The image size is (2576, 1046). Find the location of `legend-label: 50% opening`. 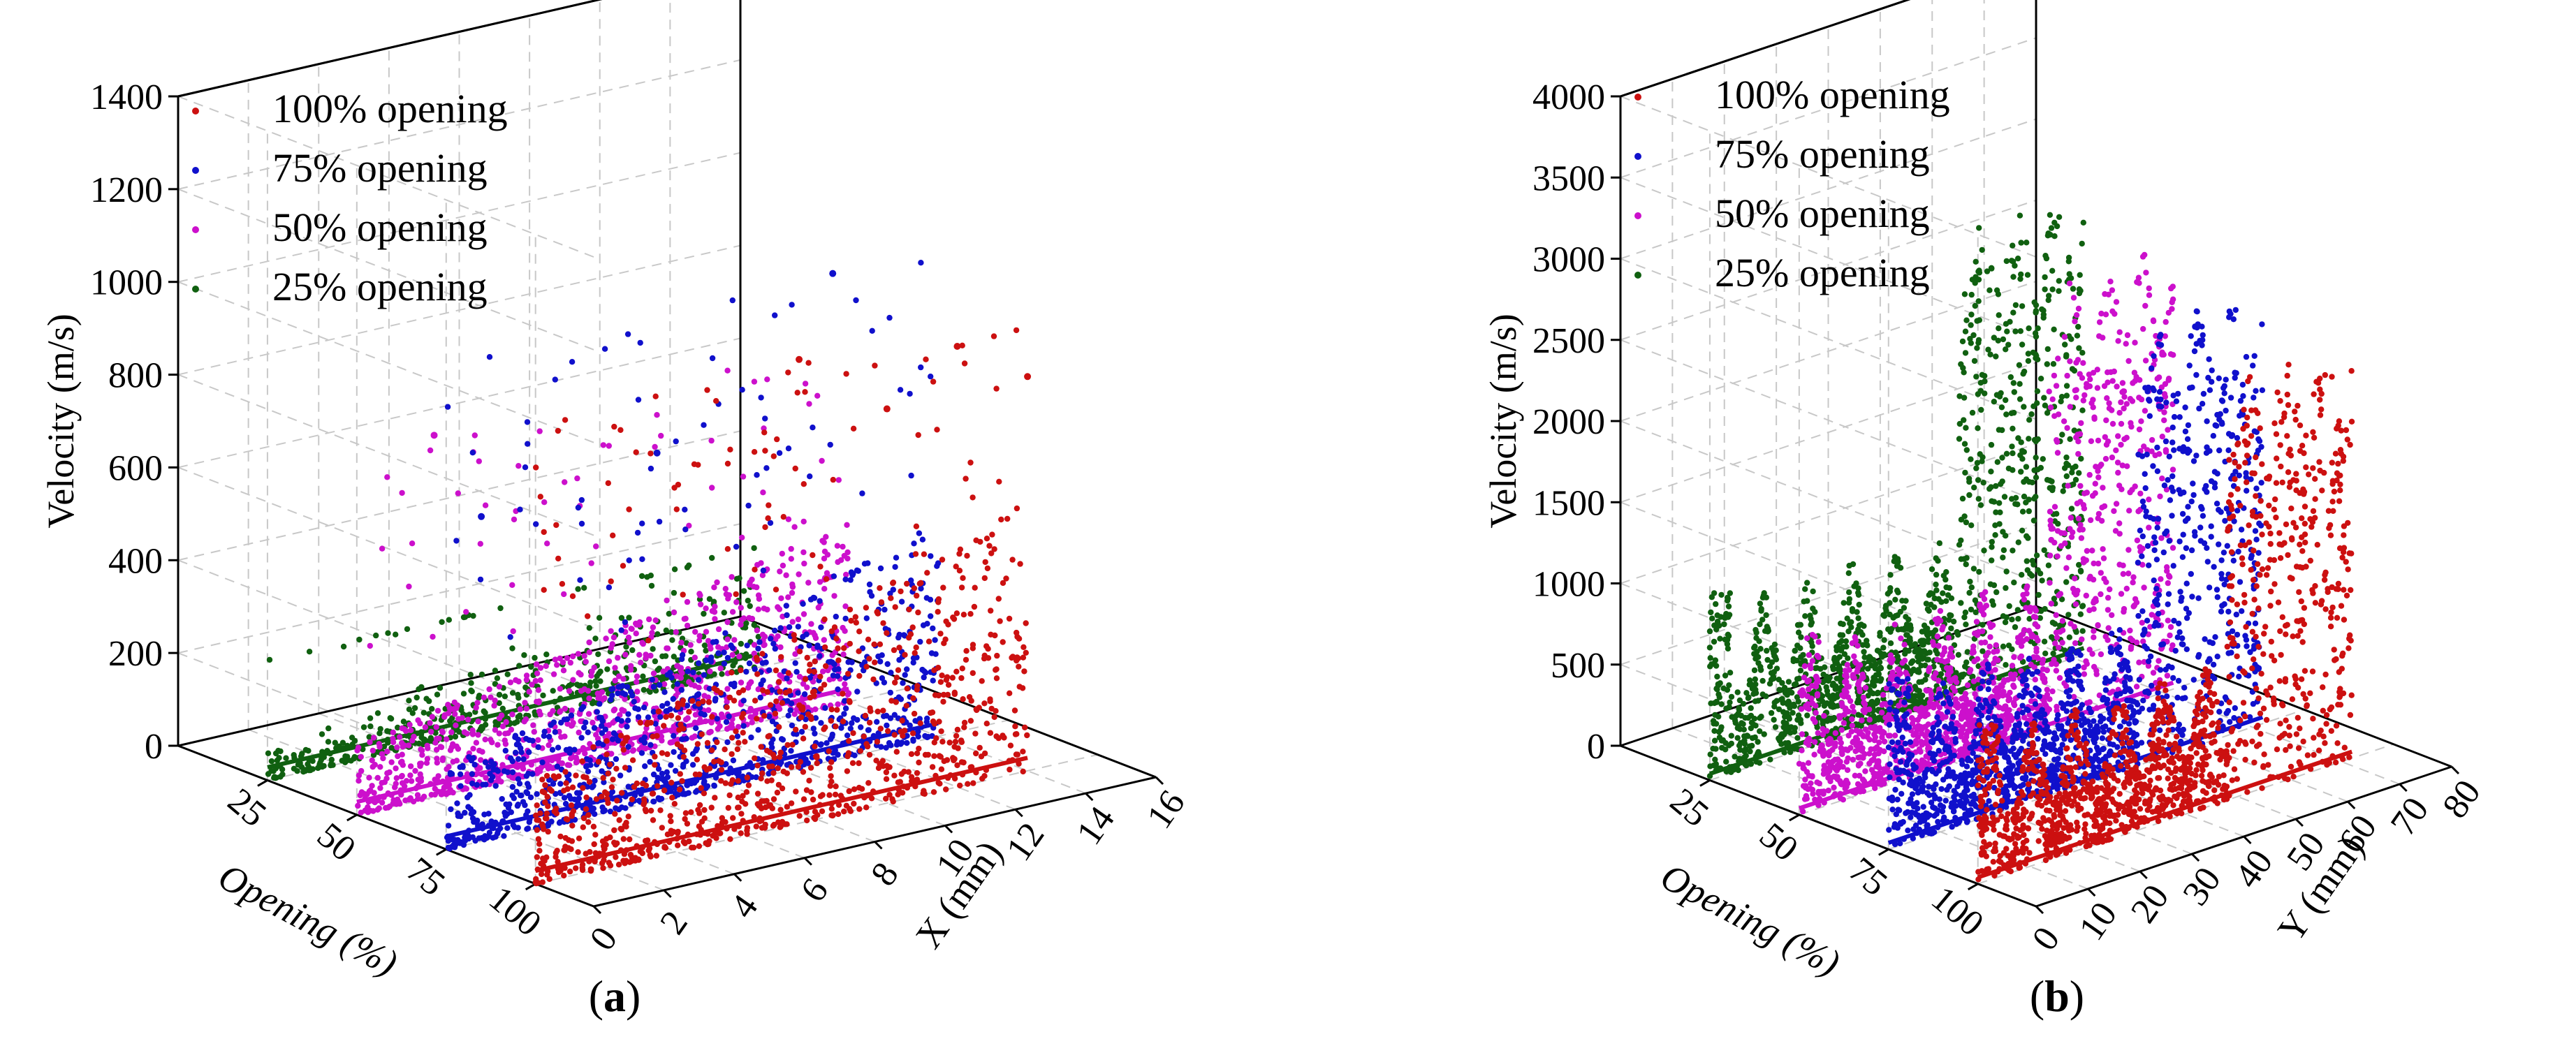

legend-label: 50% opening is located at coordinates (380, 227).